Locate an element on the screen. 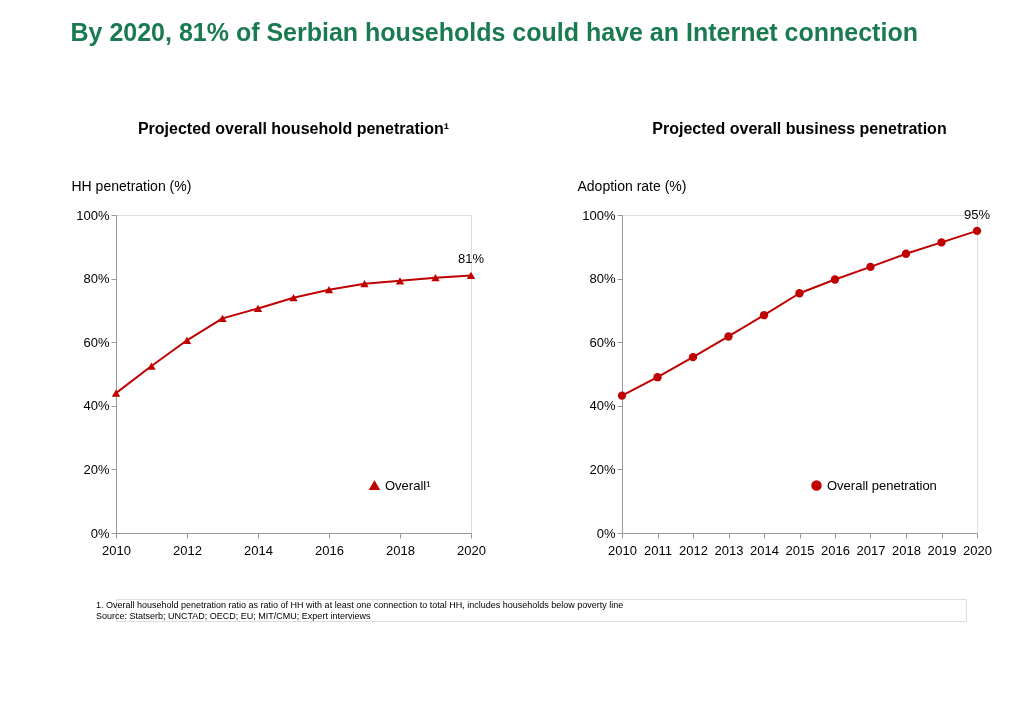 The image size is (1036, 723). chart-title: Projected overall household penetration¹ is located at coordinates (293, 128).